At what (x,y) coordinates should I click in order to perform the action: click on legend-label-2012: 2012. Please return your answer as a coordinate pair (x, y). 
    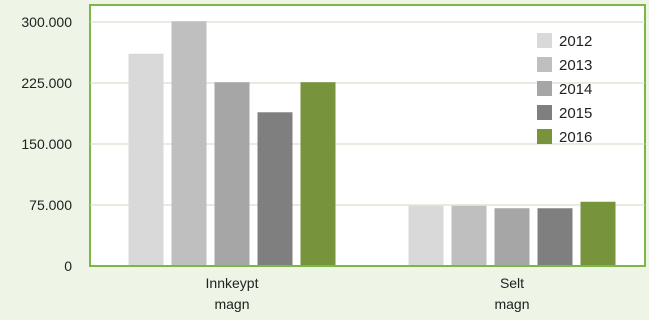
    Looking at the image, I should click on (575, 41).